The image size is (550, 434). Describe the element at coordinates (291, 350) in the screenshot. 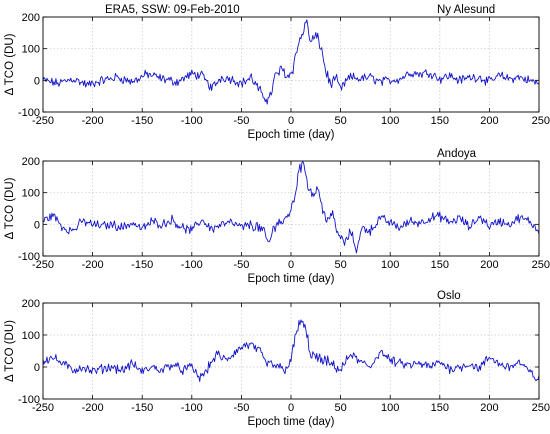

I see `series-line` at that location.